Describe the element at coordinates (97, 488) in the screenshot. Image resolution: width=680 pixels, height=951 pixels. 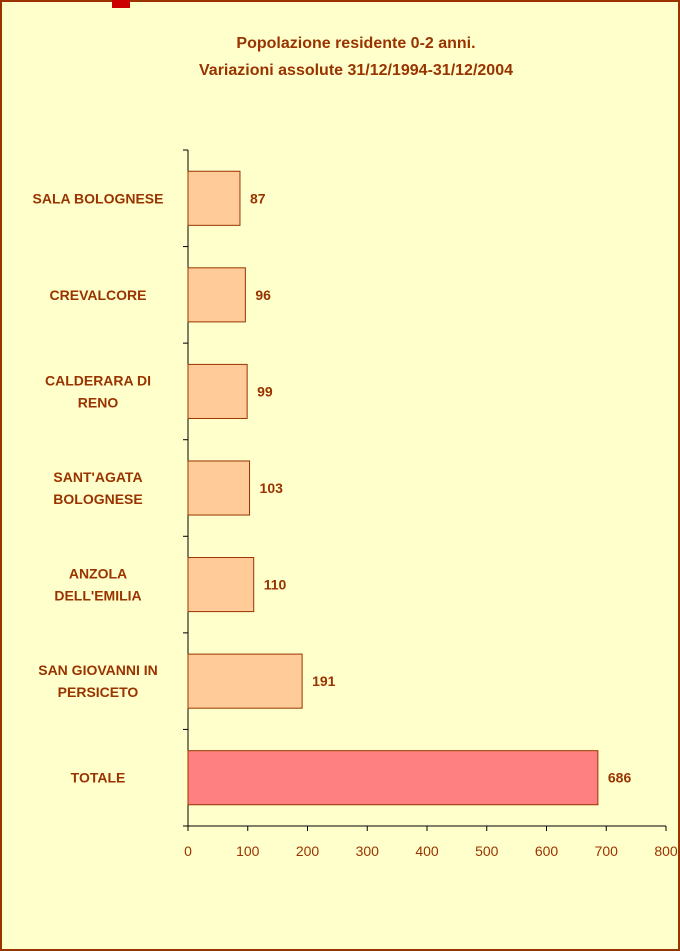
I see `y-tick-label: SANT'AGATA BOLOGNESE` at that location.